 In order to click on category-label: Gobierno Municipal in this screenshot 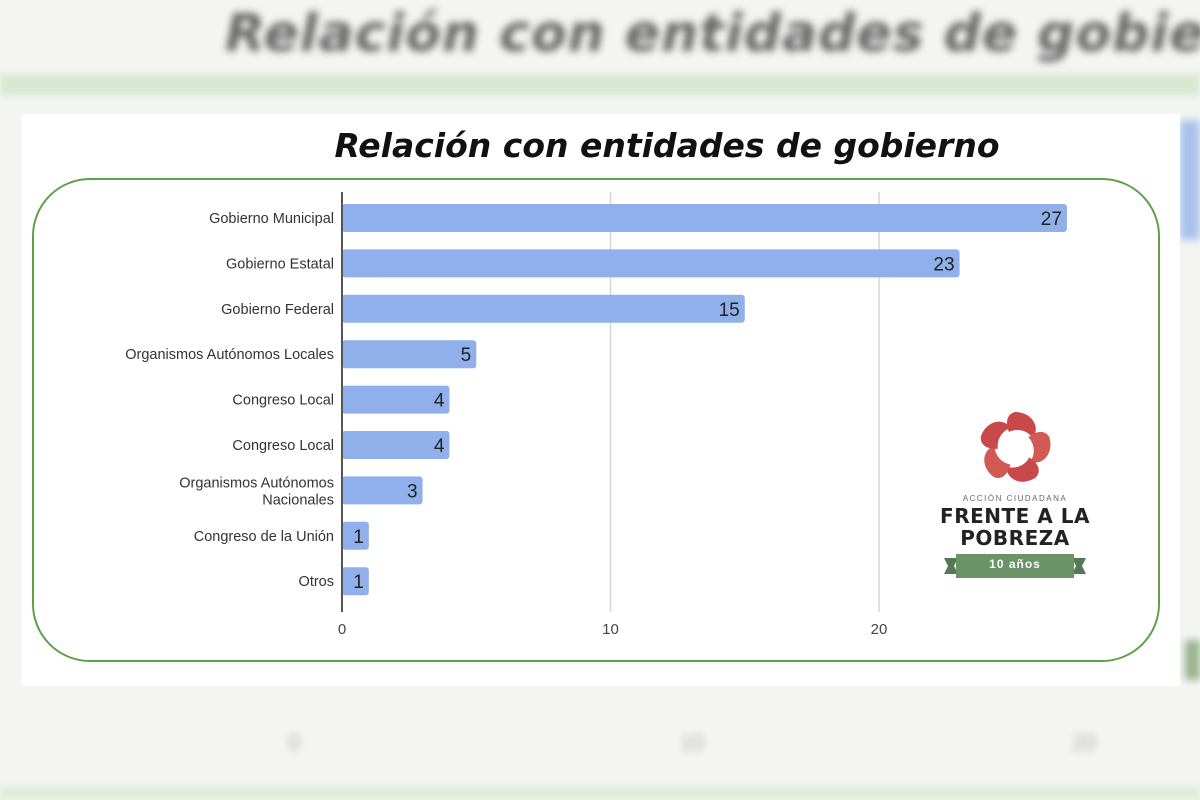, I will do `click(271, 219)`.